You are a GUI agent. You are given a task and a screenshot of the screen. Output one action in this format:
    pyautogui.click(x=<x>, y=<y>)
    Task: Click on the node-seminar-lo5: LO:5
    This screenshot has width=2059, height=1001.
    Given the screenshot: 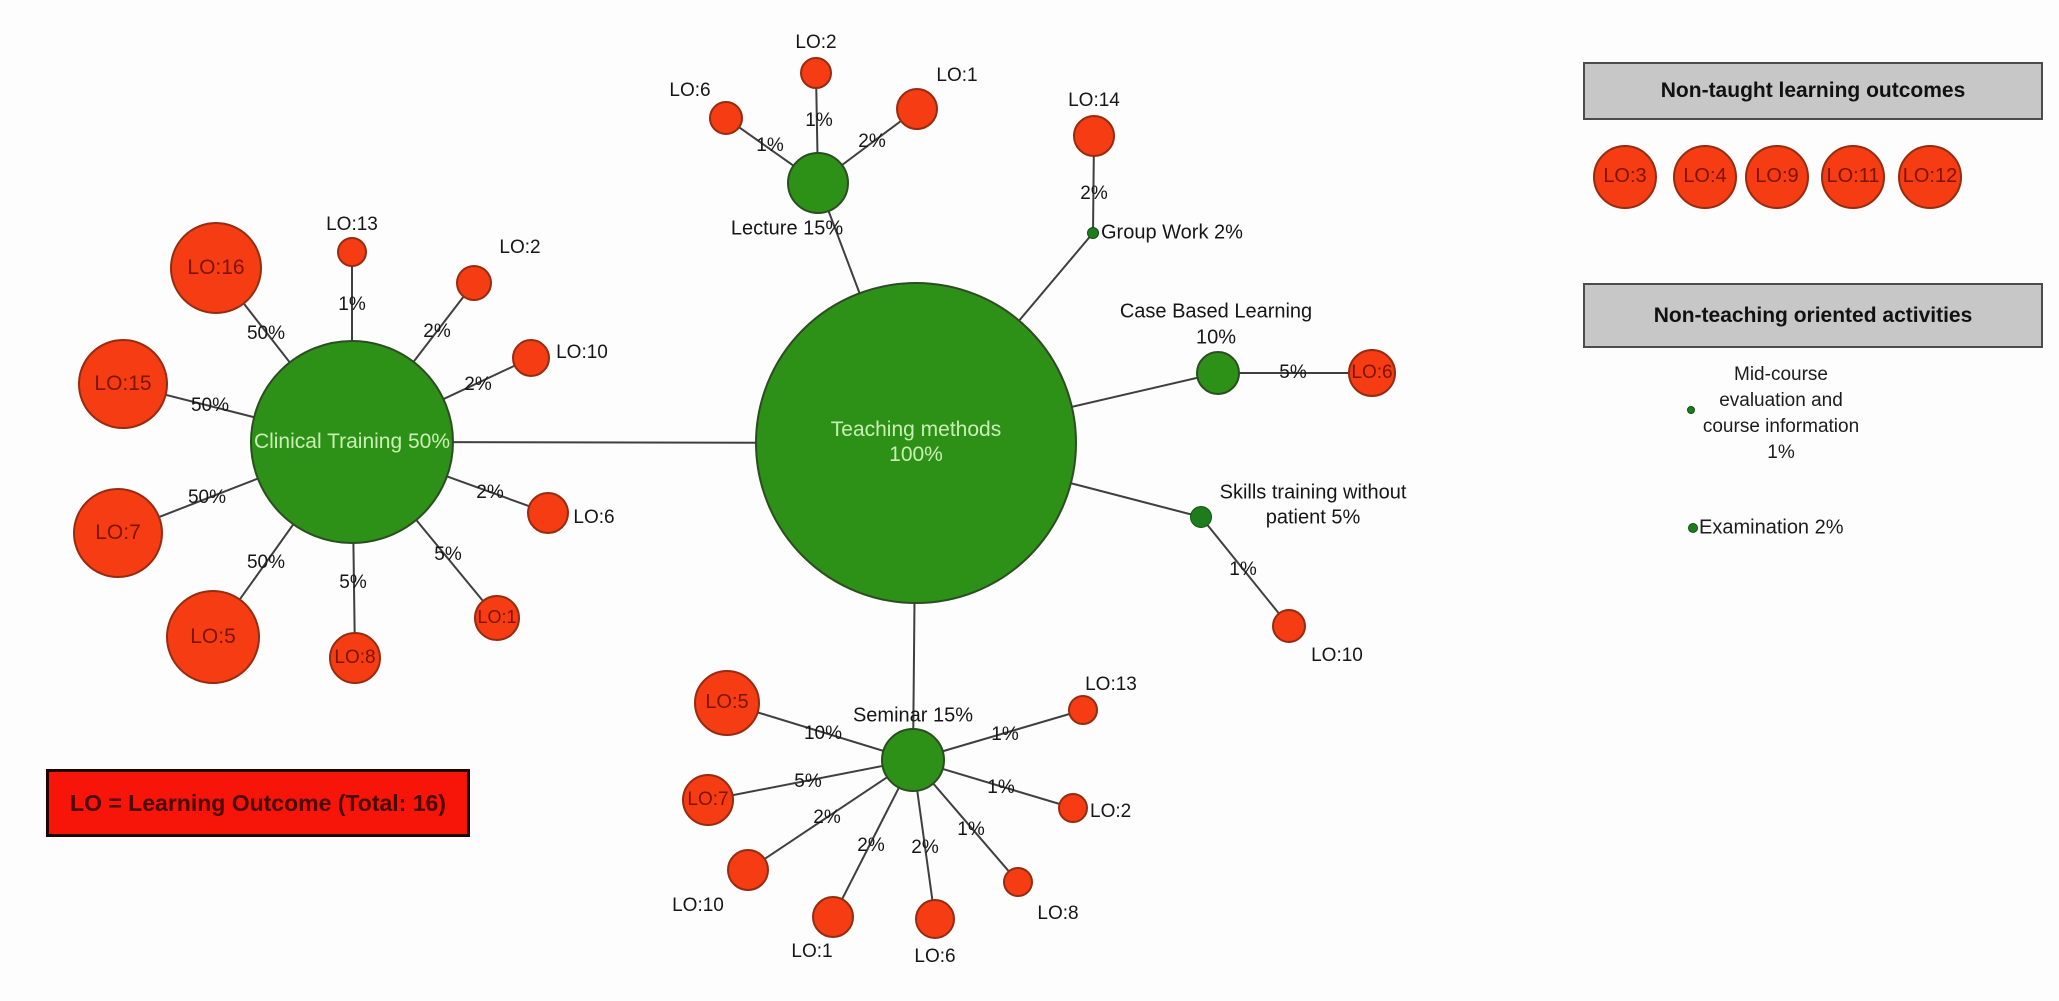 What is the action you would take?
    pyautogui.click(x=727, y=703)
    